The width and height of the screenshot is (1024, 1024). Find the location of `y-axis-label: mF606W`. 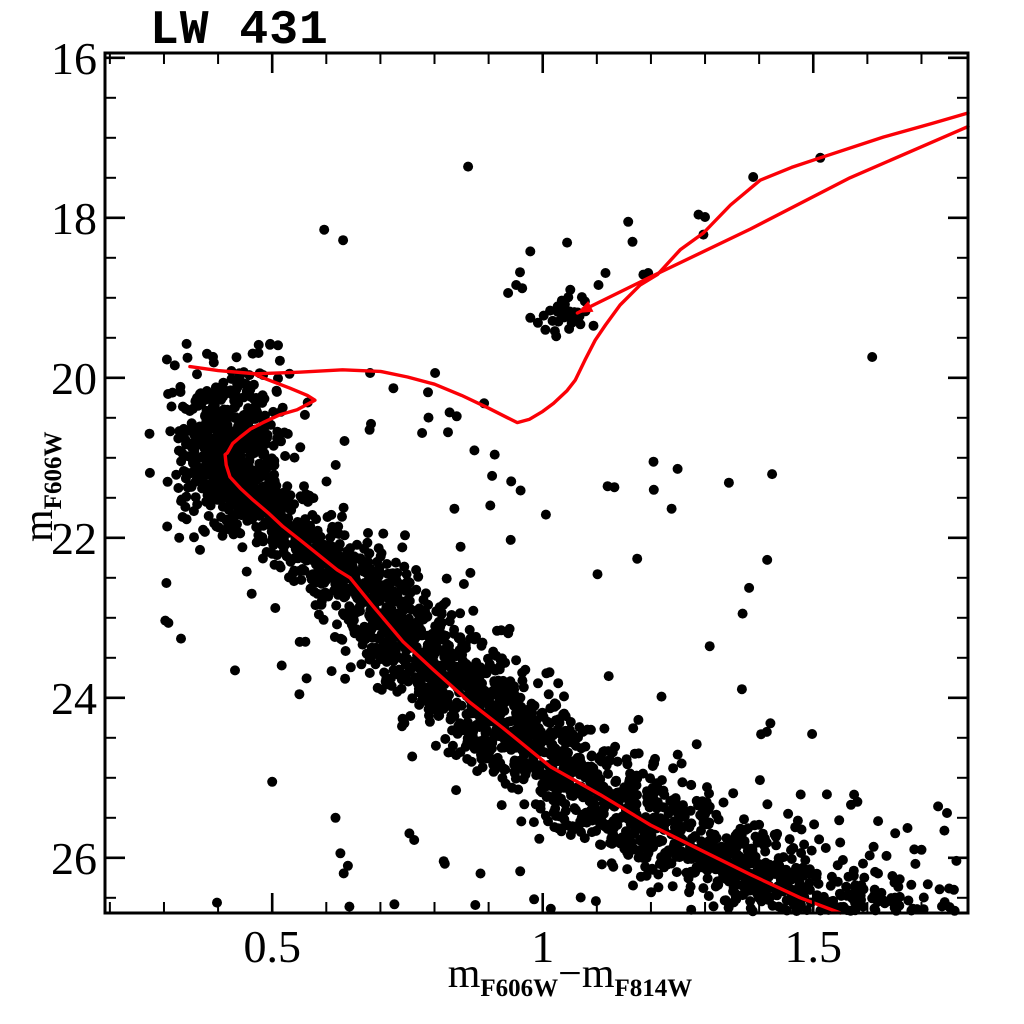

y-axis-label: mF606W is located at coordinates (41, 487).